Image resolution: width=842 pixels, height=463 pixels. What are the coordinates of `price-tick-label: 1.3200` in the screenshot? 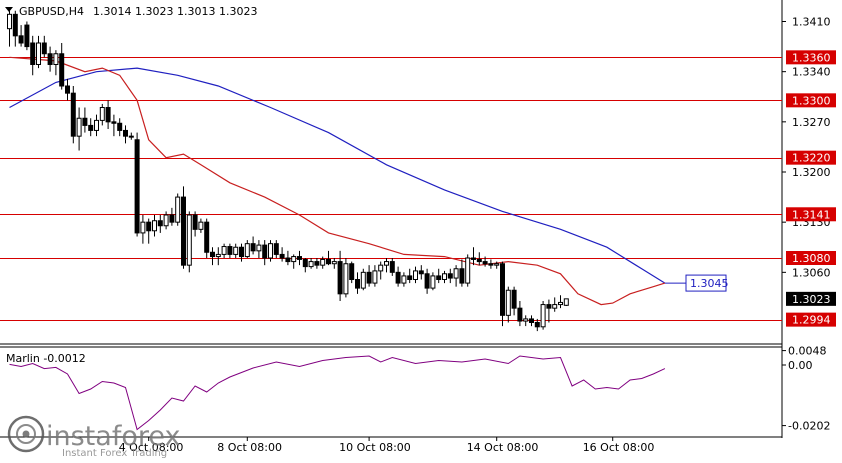 It's located at (811, 172).